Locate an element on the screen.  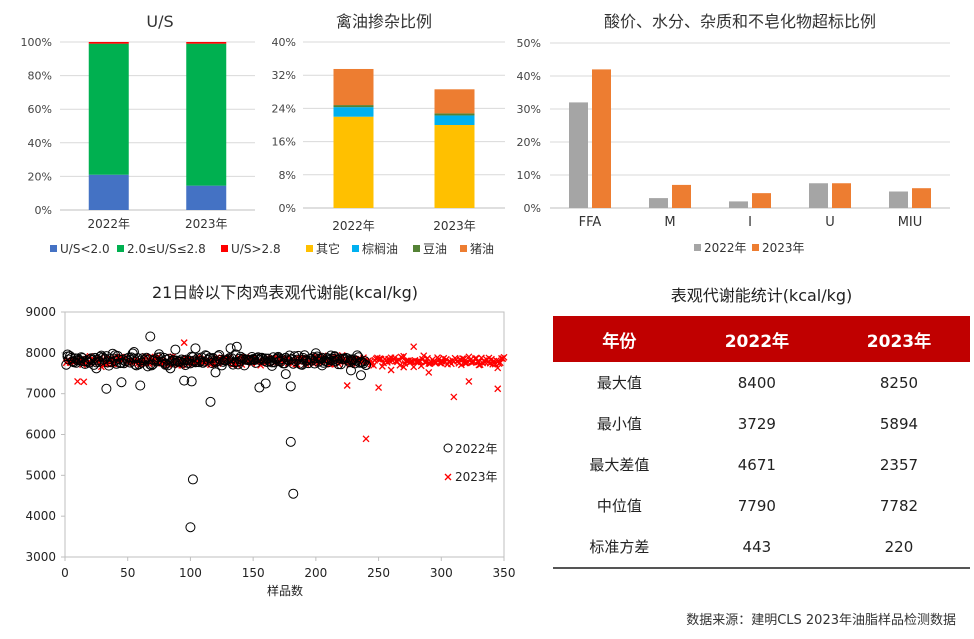
y-tick-label: 9000 is located at coordinates (40, 312).